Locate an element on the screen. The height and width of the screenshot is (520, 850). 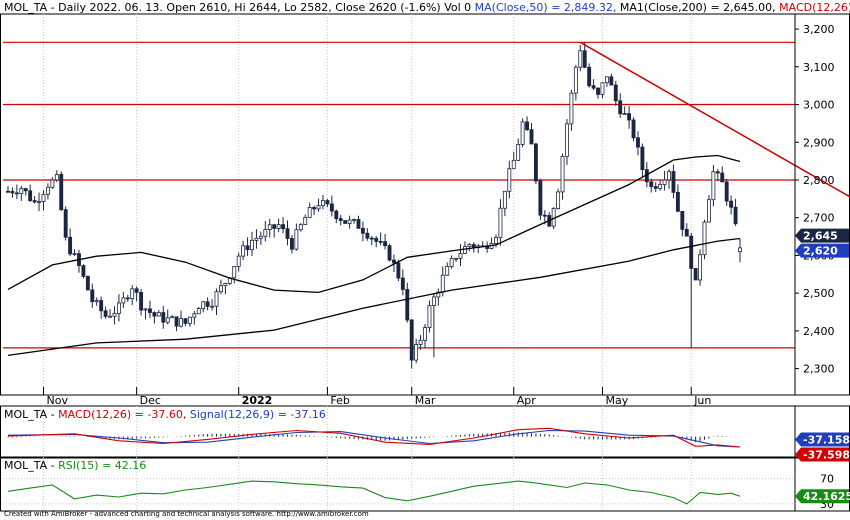
price-tick-label: 2,900 is located at coordinates (819, 142).